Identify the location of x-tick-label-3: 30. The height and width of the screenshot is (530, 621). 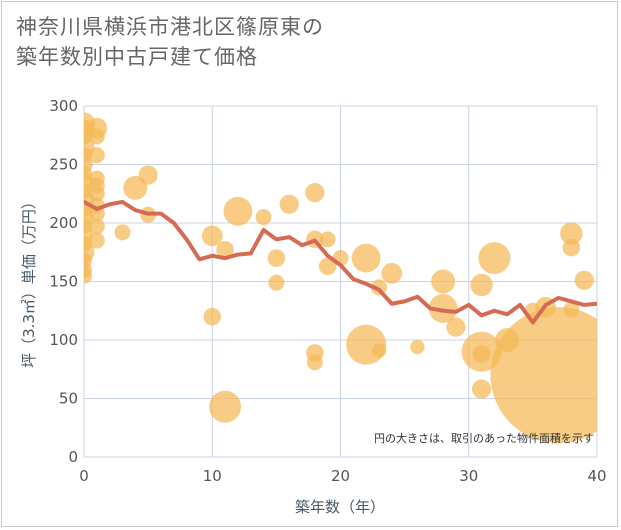
(468, 476).